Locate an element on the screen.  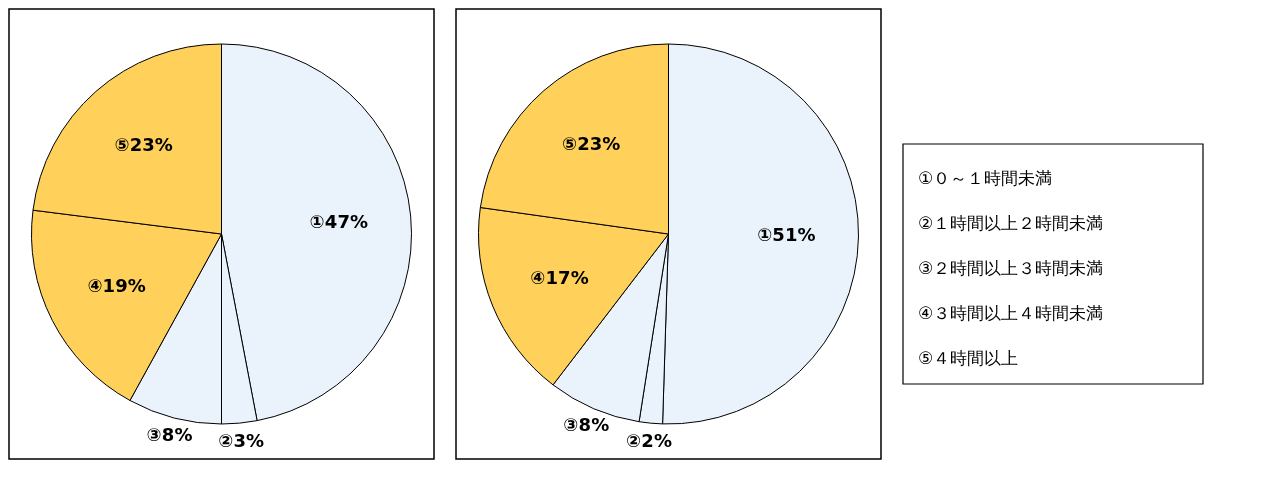
data-label: ④19% is located at coordinates (116, 286).